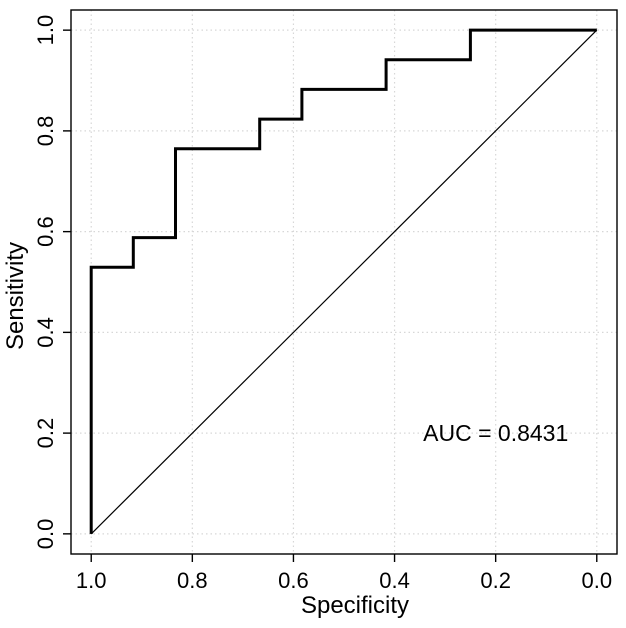  I want to click on x-tick-label: 0.0, so click(596, 580).